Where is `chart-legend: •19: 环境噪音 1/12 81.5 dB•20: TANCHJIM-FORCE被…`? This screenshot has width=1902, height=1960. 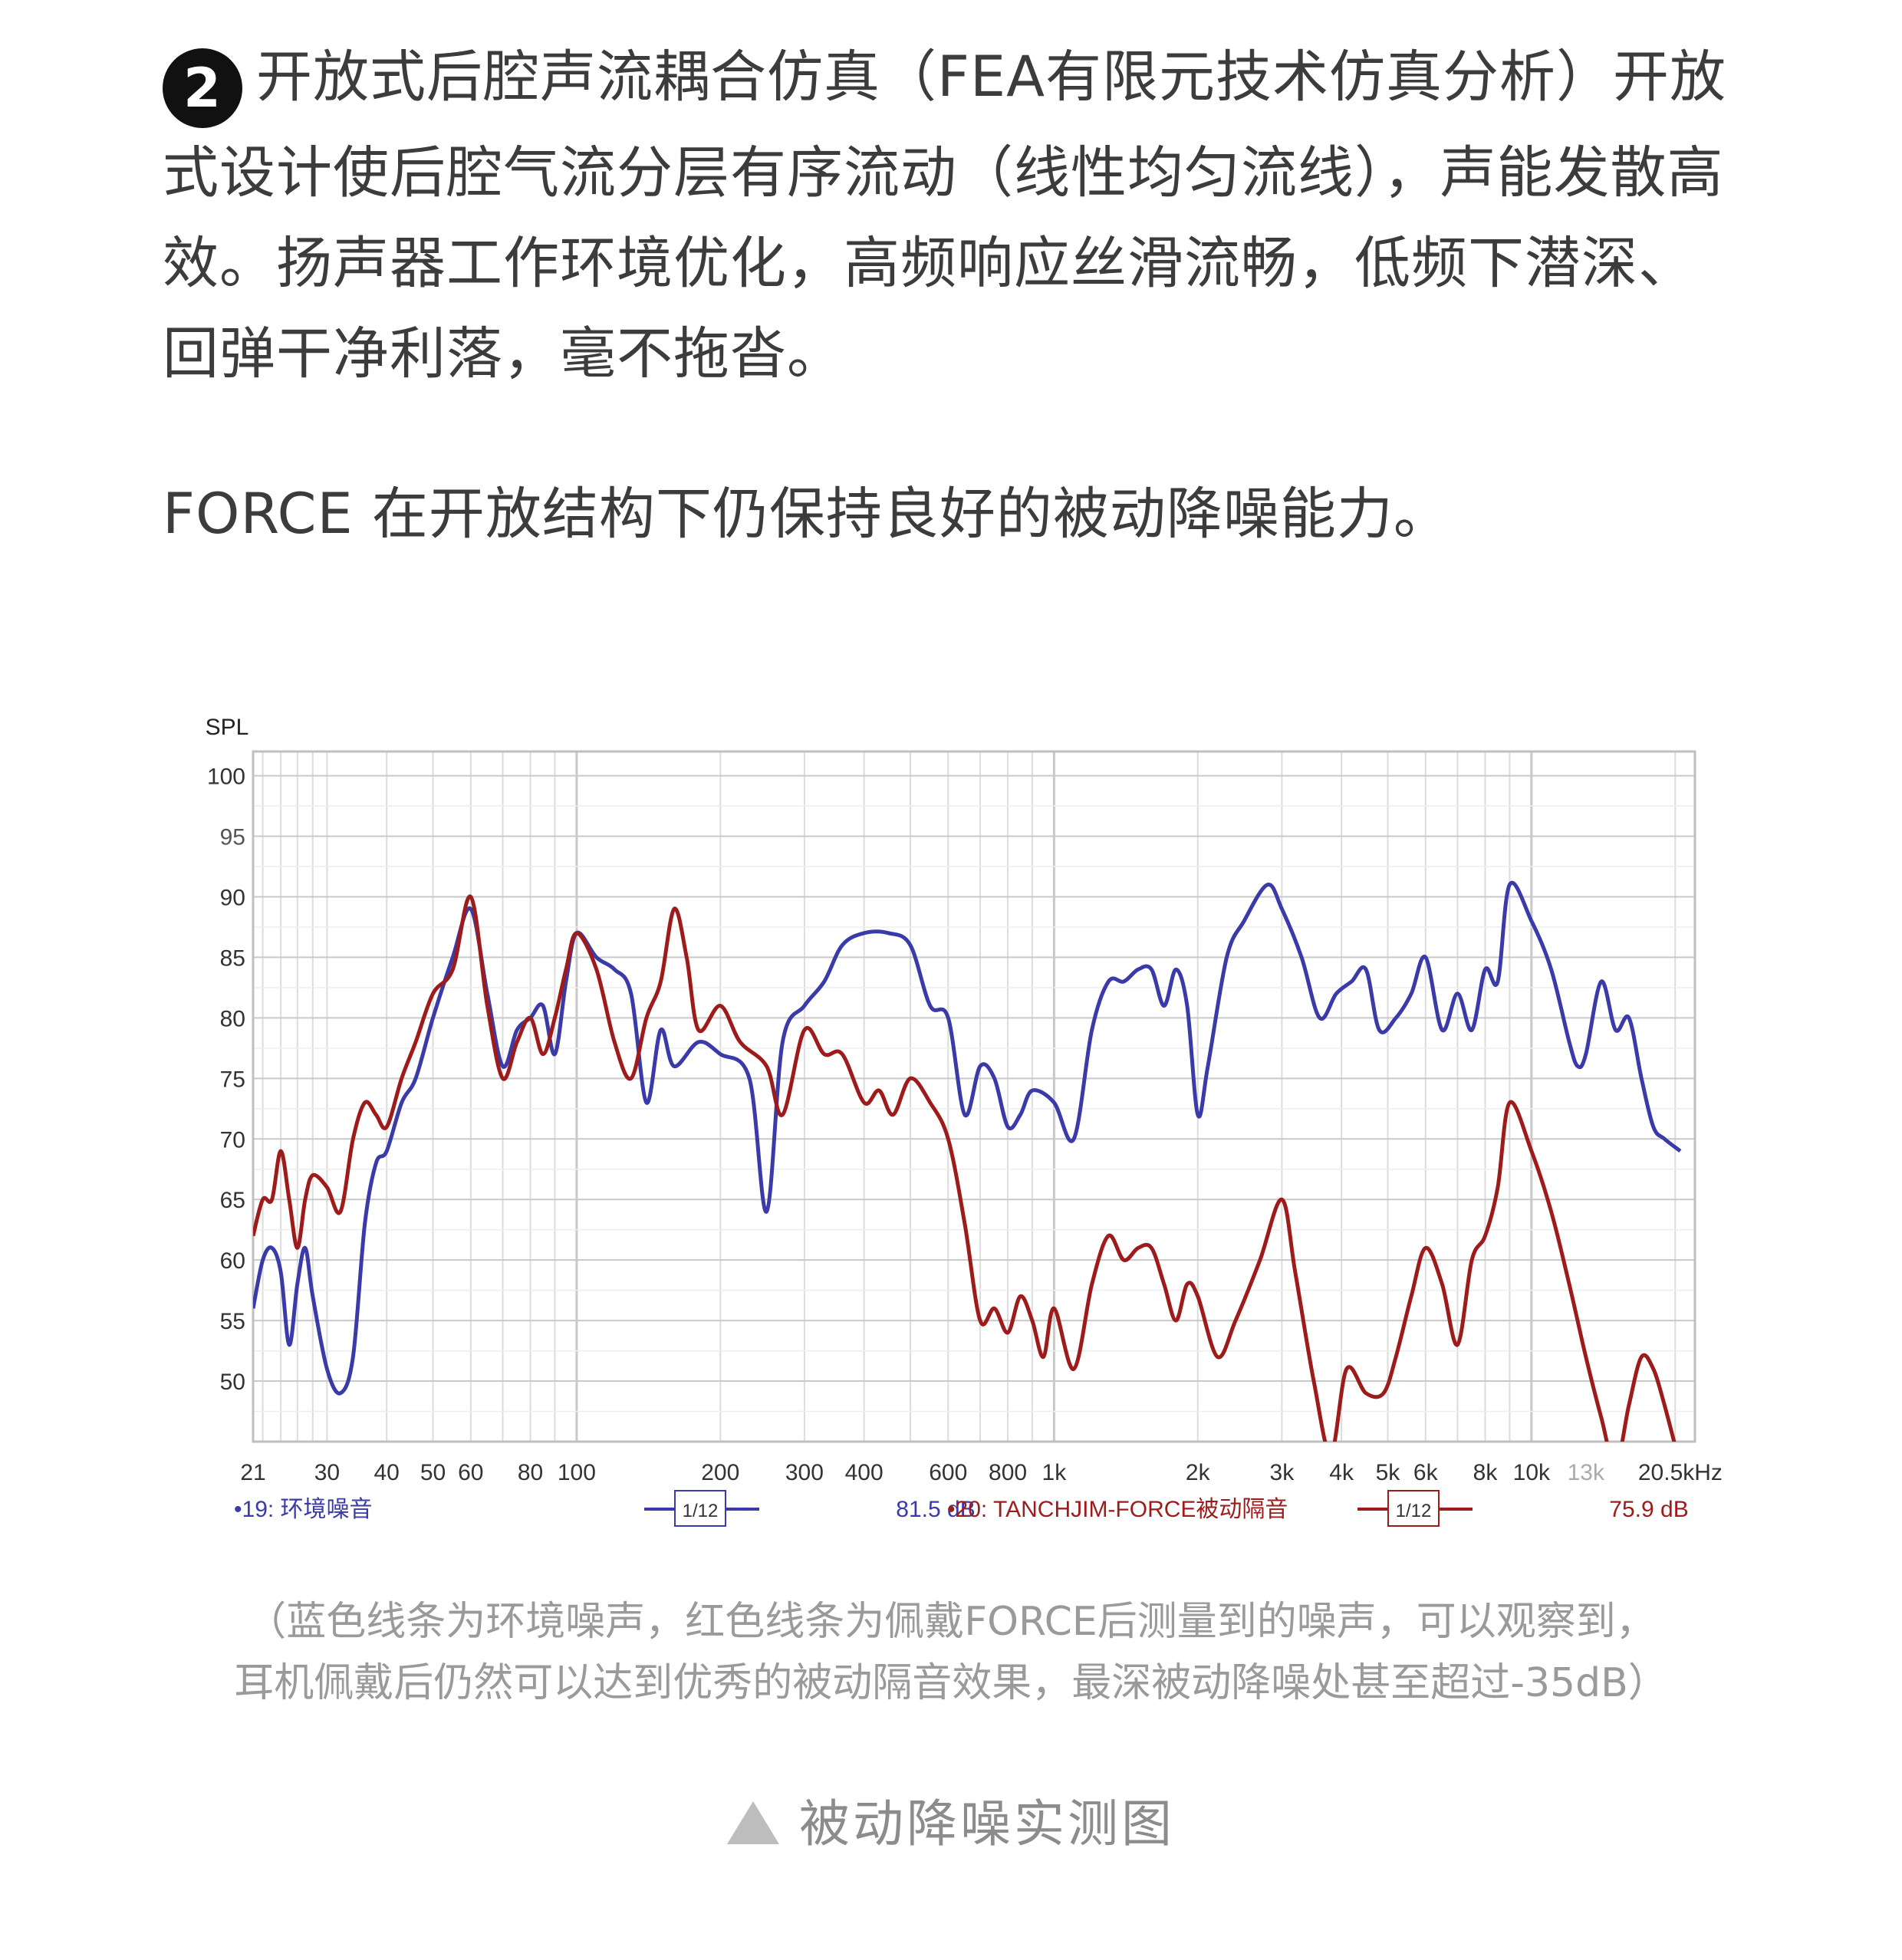
chart-legend: •19: 环境噪音 1/12 81.5 dB•20: TANCHJIM-FORCE被… is located at coordinates (962, 1508).